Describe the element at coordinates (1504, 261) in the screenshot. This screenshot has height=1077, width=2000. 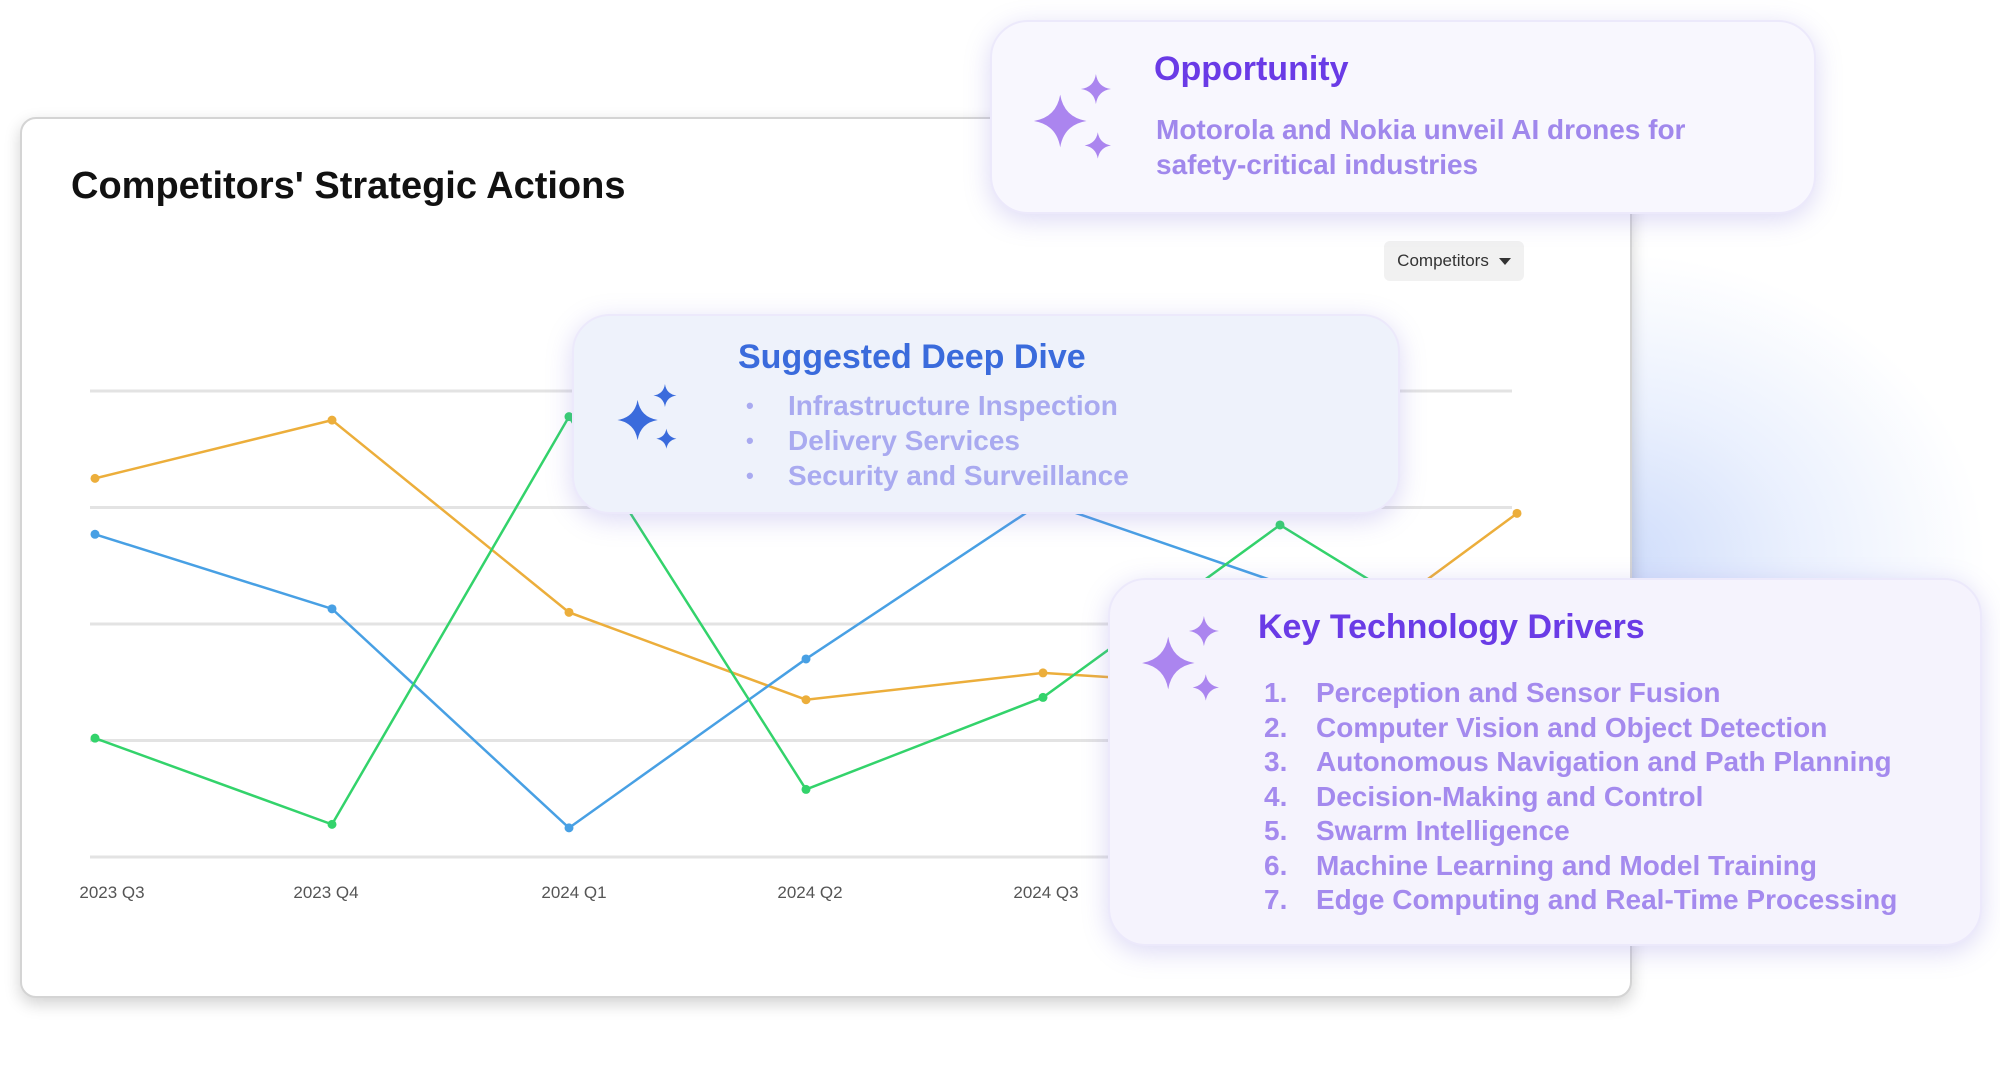
I see `caret-down-icon` at that location.